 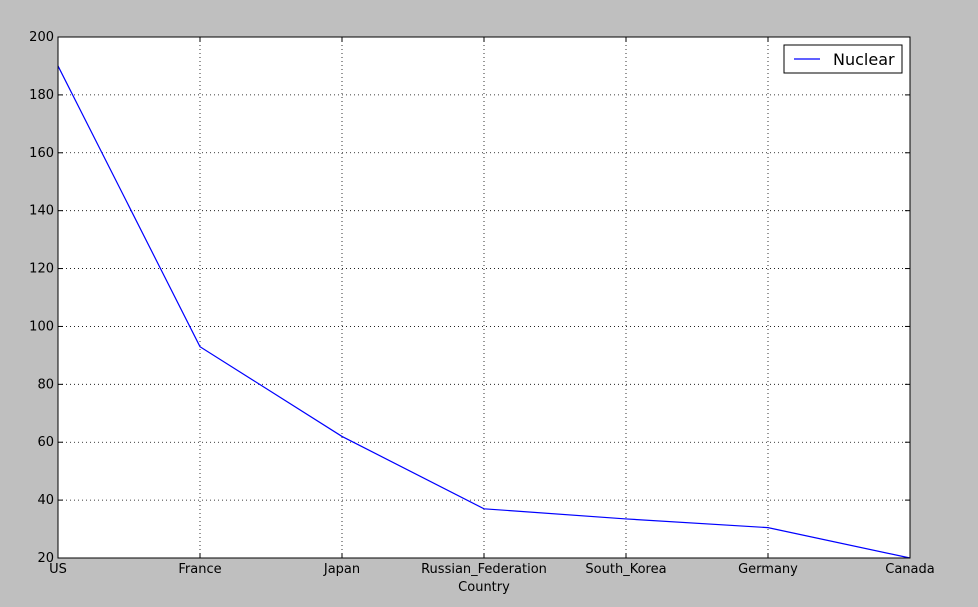 What do you see at coordinates (199, 569) in the screenshot?
I see `x-tick-label: France` at bounding box center [199, 569].